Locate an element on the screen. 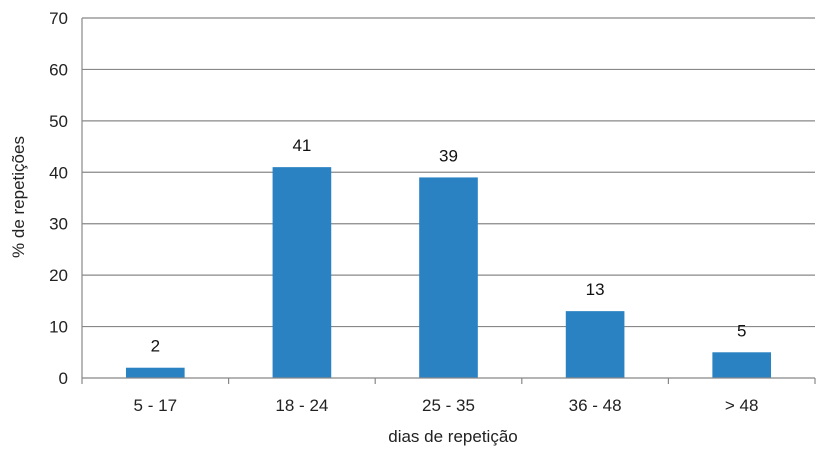 Image resolution: width=820 pixels, height=460 pixels. x-tick-label: > 48 is located at coordinates (742, 405).